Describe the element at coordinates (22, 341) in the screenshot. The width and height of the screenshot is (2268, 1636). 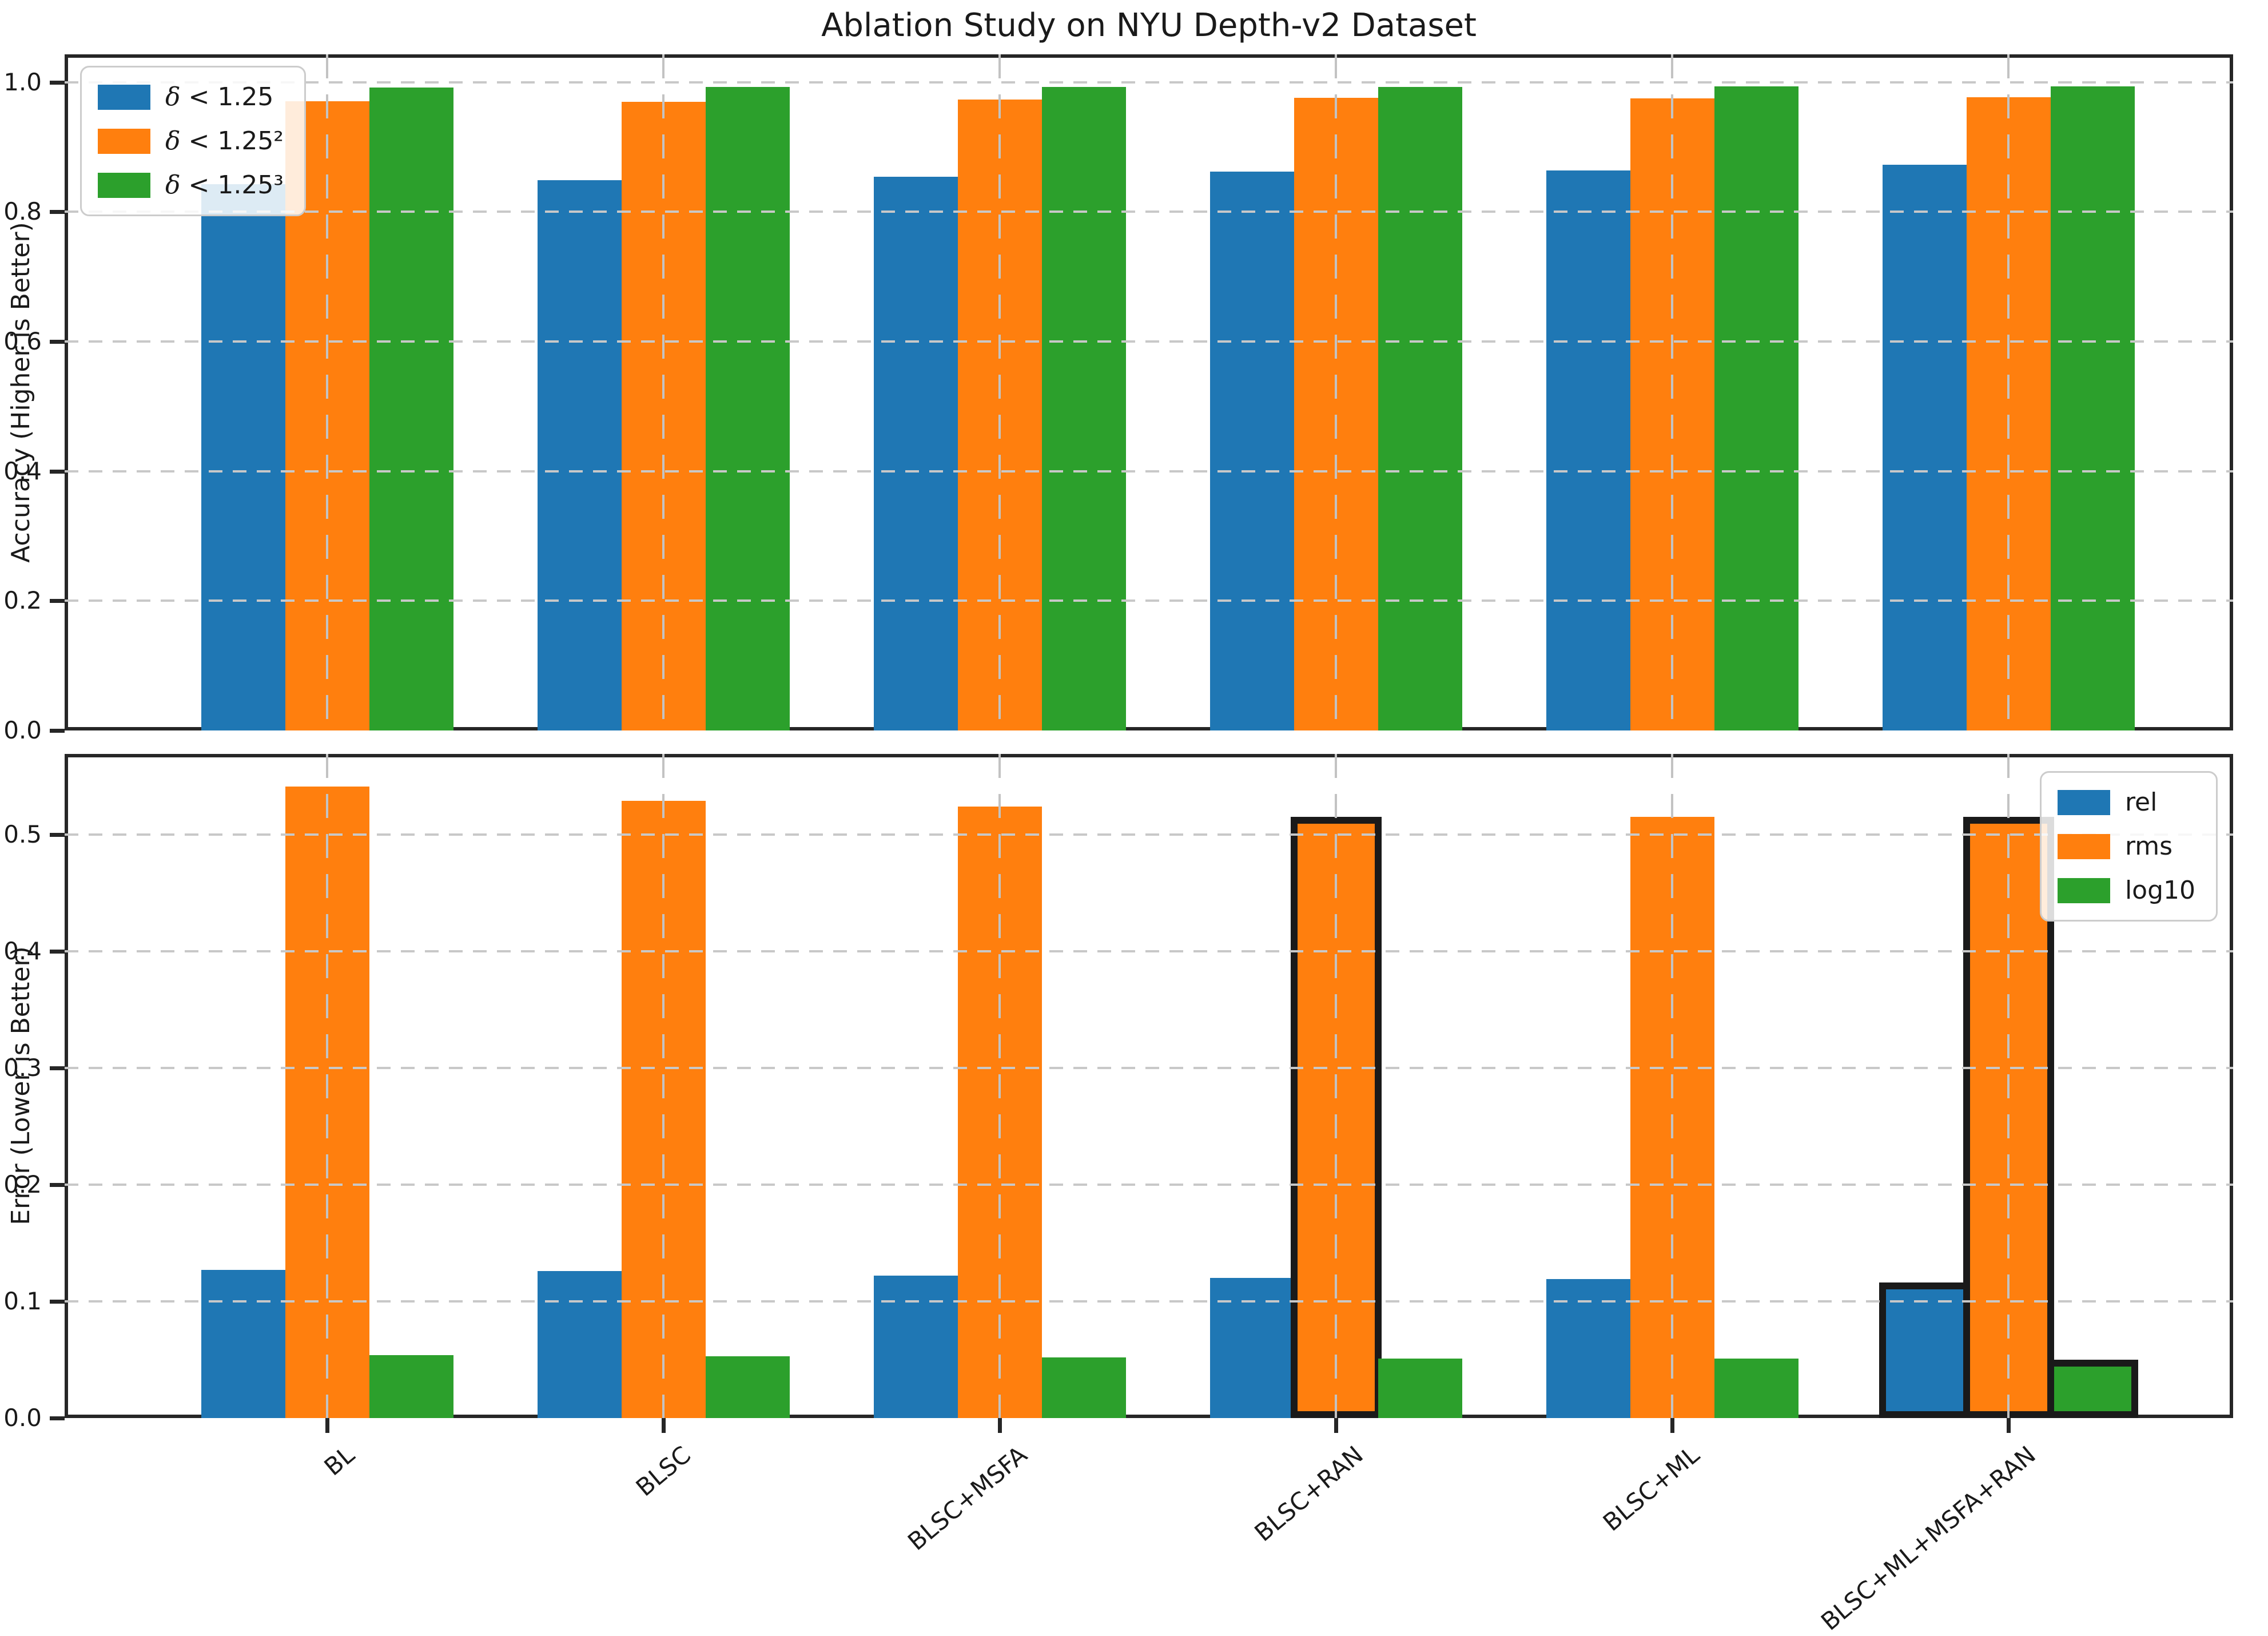
I see `y-tick-label: 0.6` at that location.